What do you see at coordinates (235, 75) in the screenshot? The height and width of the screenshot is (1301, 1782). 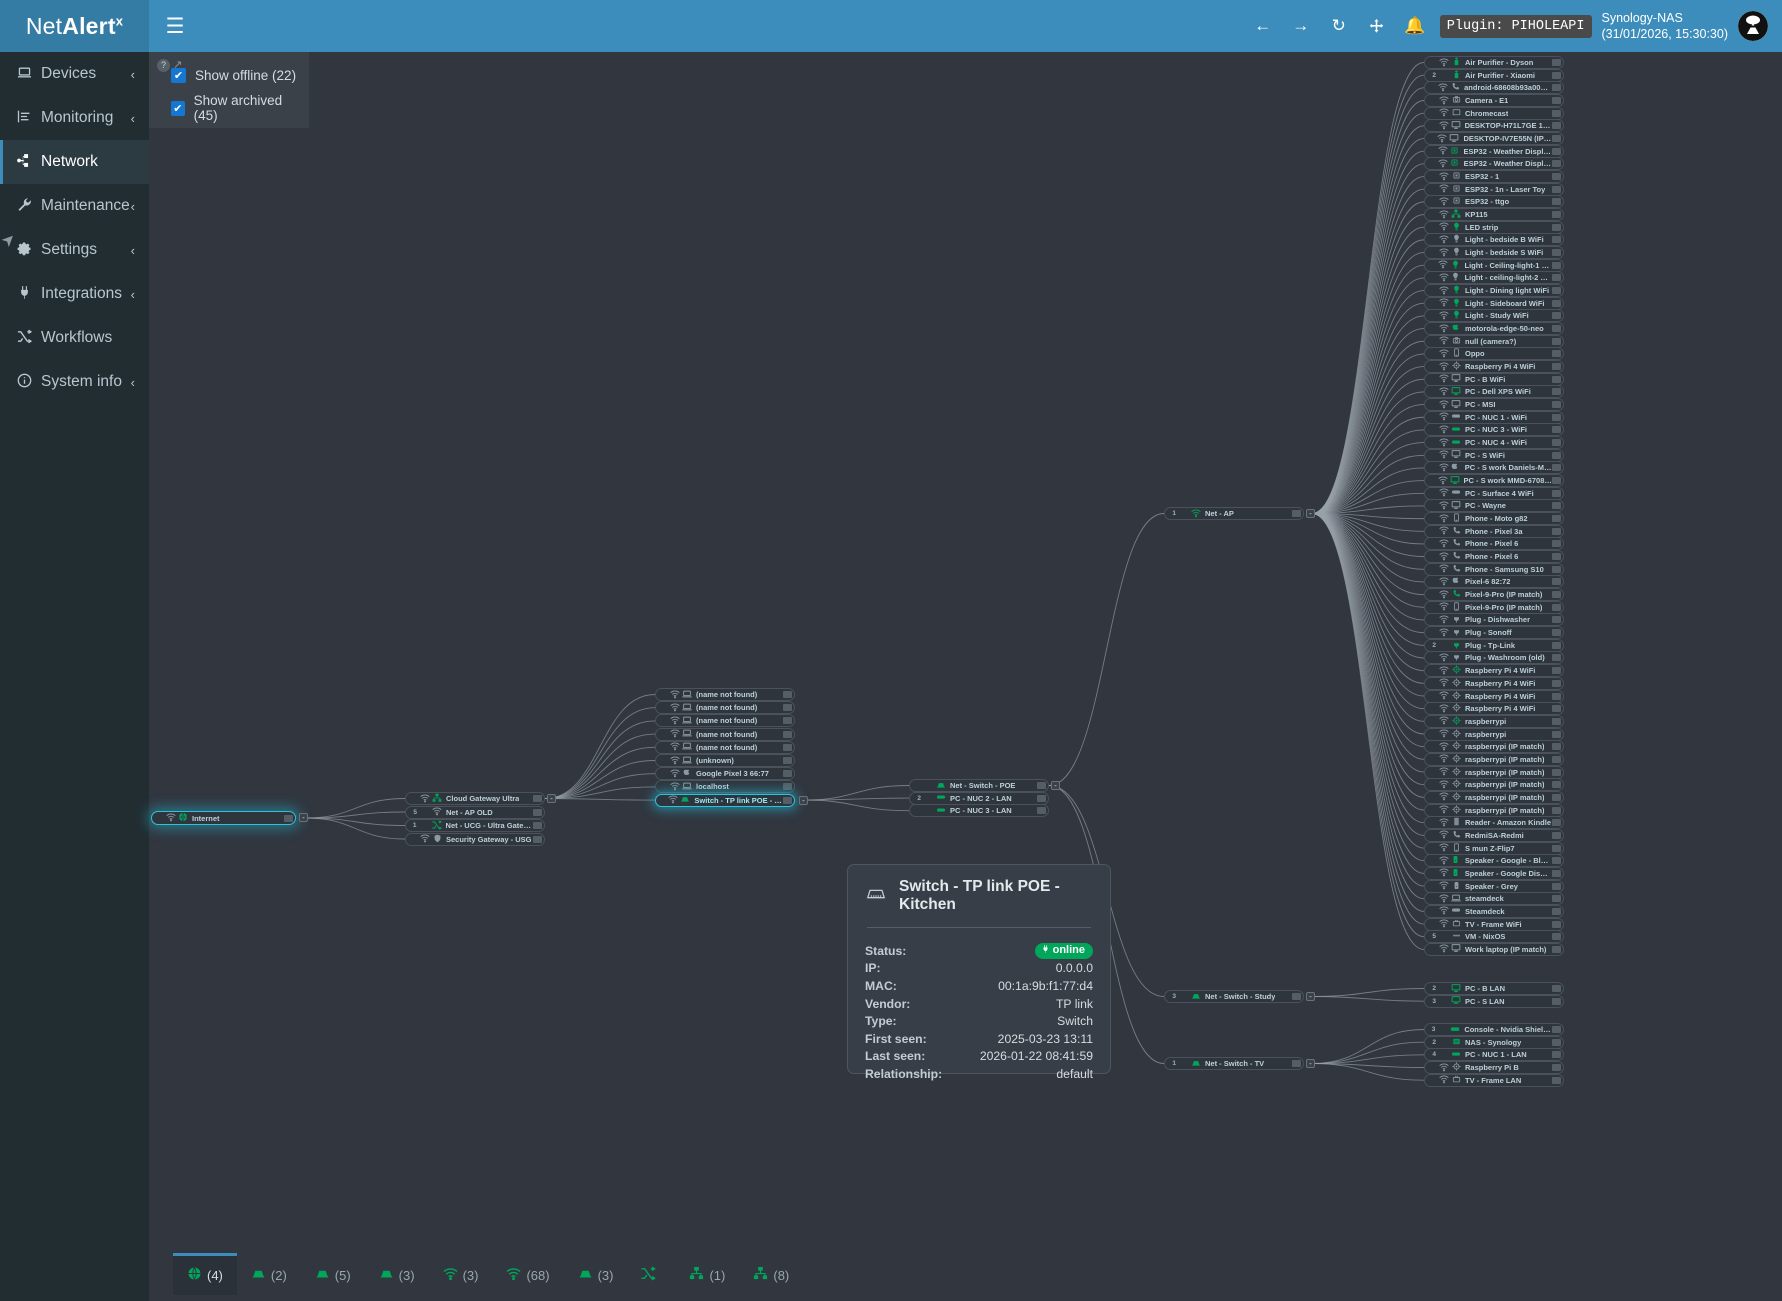 I see `show-offline-row: ✔ Show offline (22)` at bounding box center [235, 75].